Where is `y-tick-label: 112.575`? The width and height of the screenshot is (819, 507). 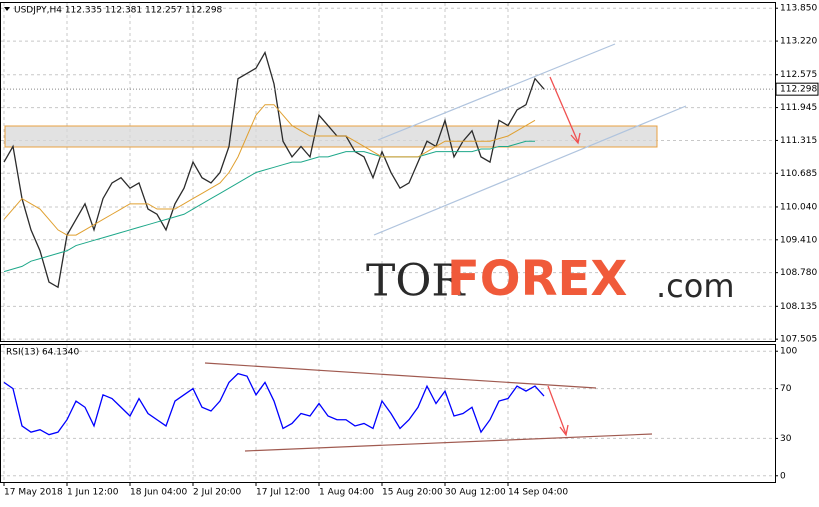 y-tick-label: 112.575 is located at coordinates (798, 75).